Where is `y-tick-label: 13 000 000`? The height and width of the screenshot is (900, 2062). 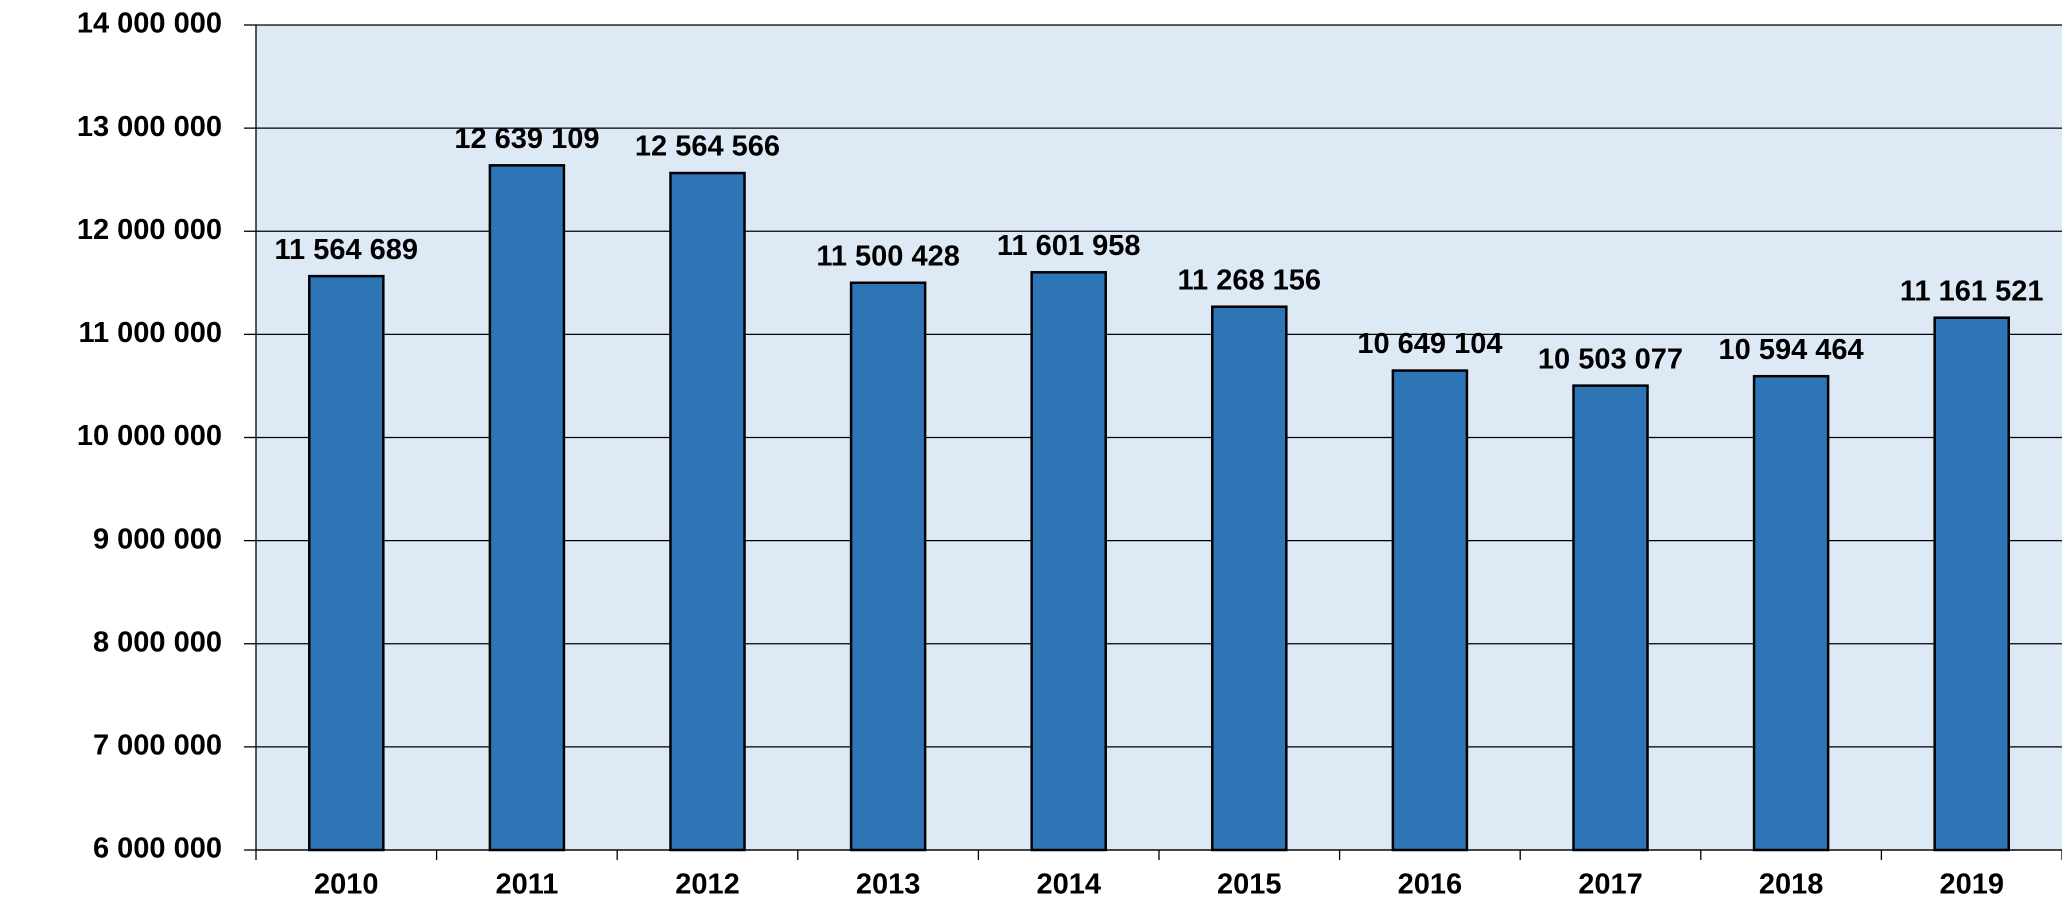
y-tick-label: 13 000 000 is located at coordinates (149, 127).